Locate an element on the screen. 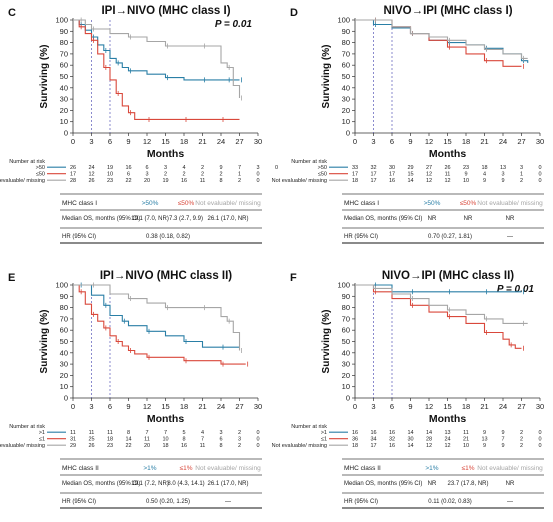 The height and width of the screenshot is (522, 553). risk-count: 30 is located at coordinates (392, 168).